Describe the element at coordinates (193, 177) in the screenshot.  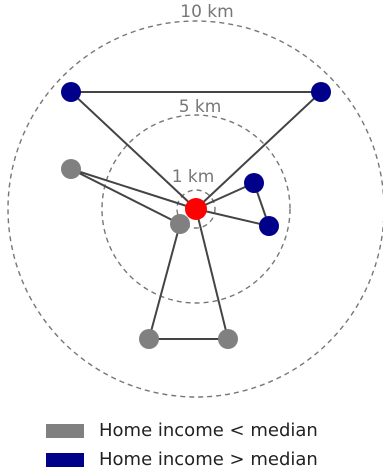
I see `ring-label-1km: 1 km` at that location.